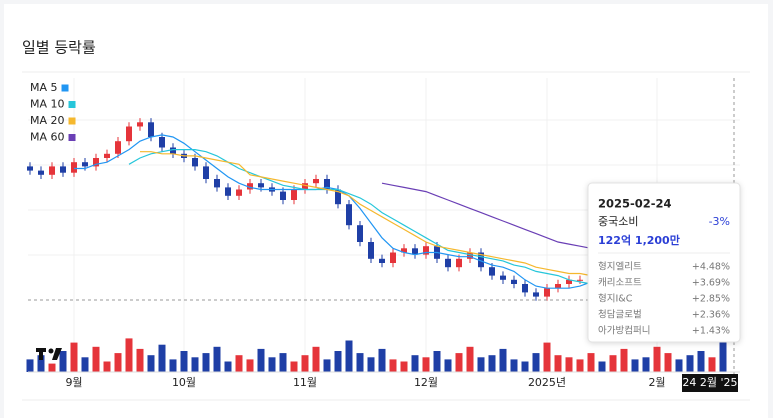  Describe the element at coordinates (624, 331) in the screenshot. I see `tooltip-item-name: 아가방컴퍼니` at that location.